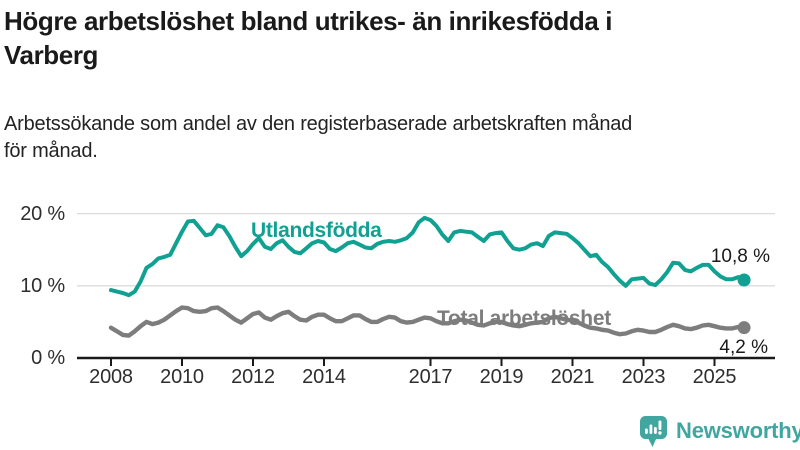  What do you see at coordinates (316, 230) in the screenshot?
I see `series-label-utlandsfodda: Utlandsfödda` at bounding box center [316, 230].